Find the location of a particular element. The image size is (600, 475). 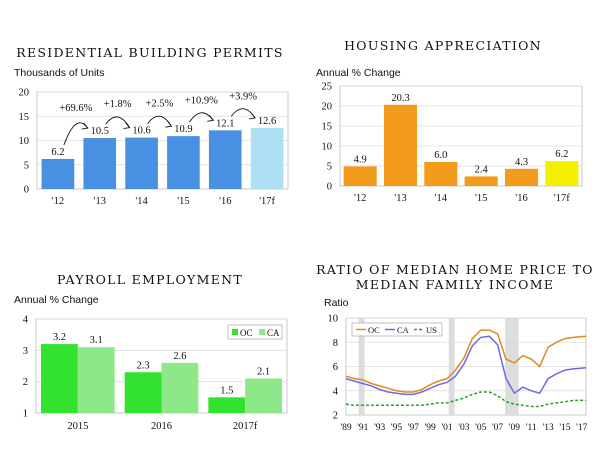

ratio-legend is located at coordinates (397, 329).